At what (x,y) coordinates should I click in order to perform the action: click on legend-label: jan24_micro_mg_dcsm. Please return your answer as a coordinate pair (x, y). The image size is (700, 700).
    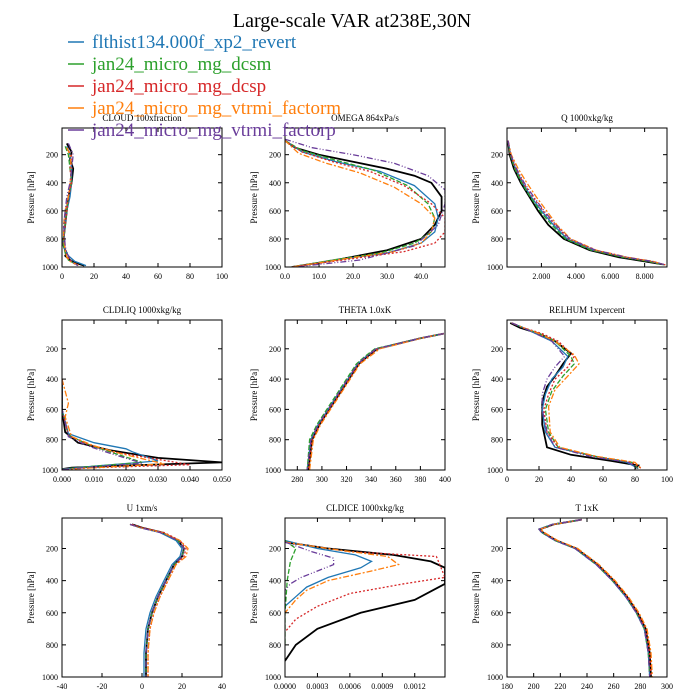
    Looking at the image, I should click on (181, 64).